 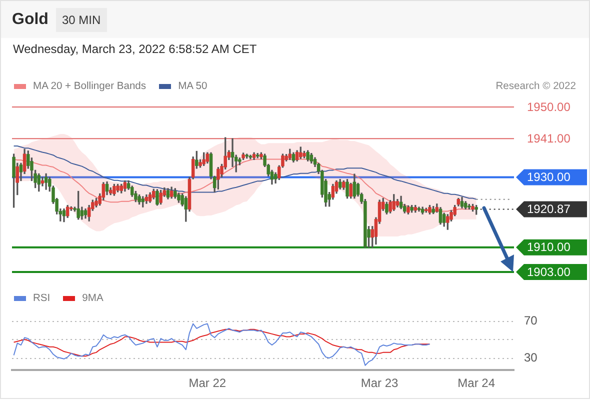 What do you see at coordinates (379, 383) in the screenshot?
I see `x-tick-label: Mar 23` at bounding box center [379, 383].